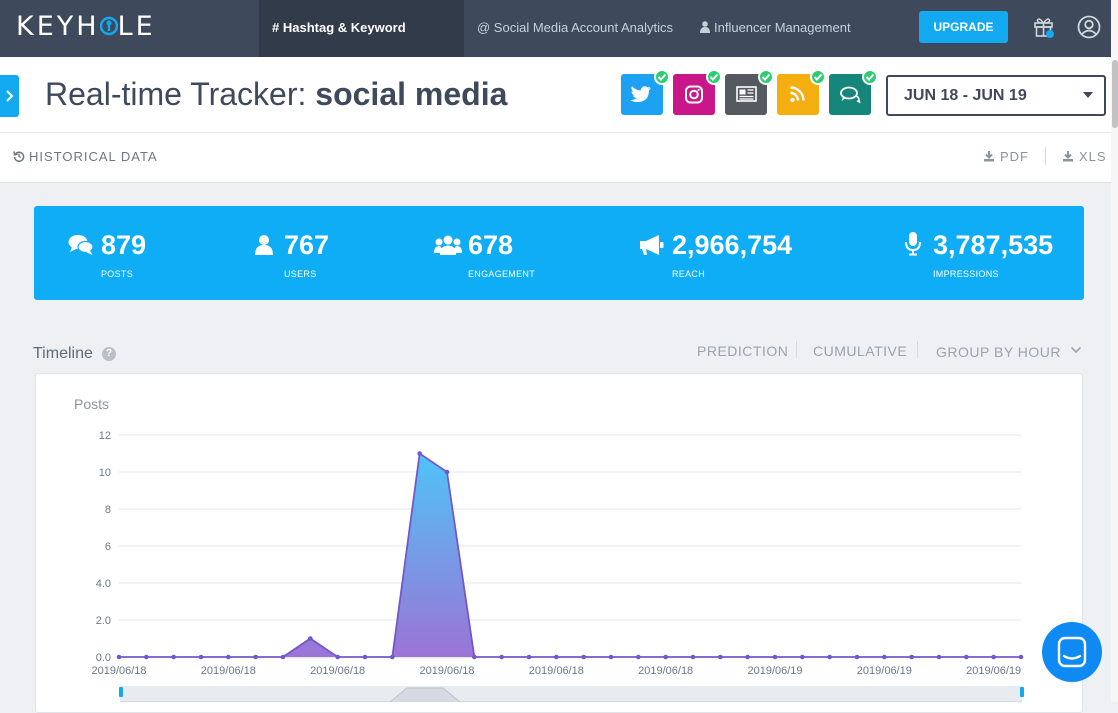  I want to click on logo-text-left: KEYH, so click(58, 26).